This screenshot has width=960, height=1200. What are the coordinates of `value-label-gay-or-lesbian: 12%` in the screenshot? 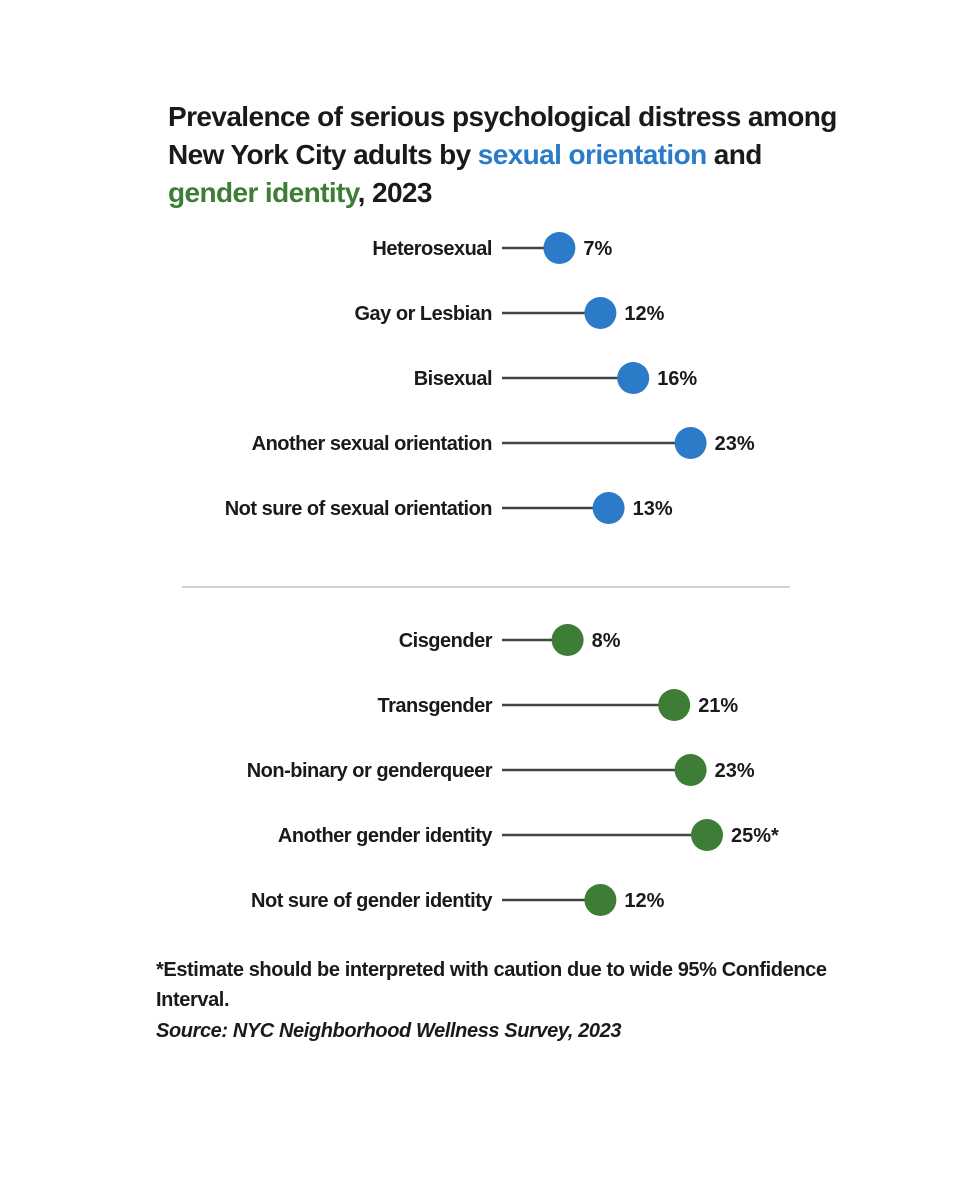 It's located at (644, 314).